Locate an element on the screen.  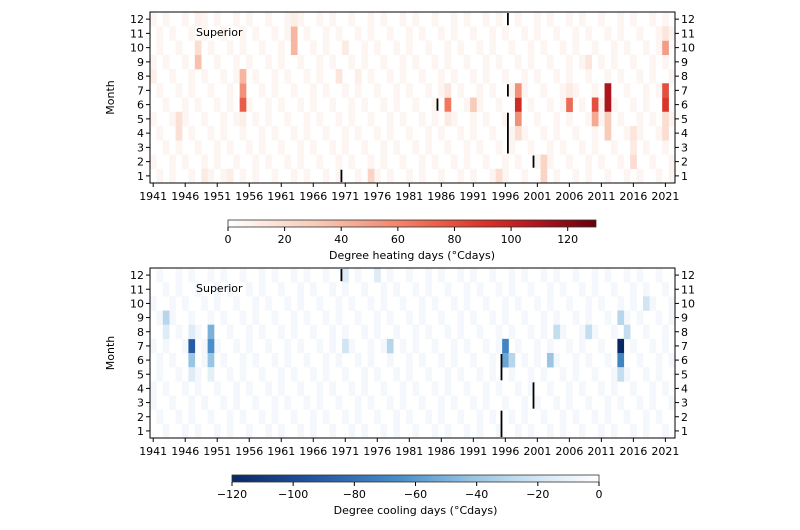
y-tick-label-left: 11 is located at coordinates (137, 33).